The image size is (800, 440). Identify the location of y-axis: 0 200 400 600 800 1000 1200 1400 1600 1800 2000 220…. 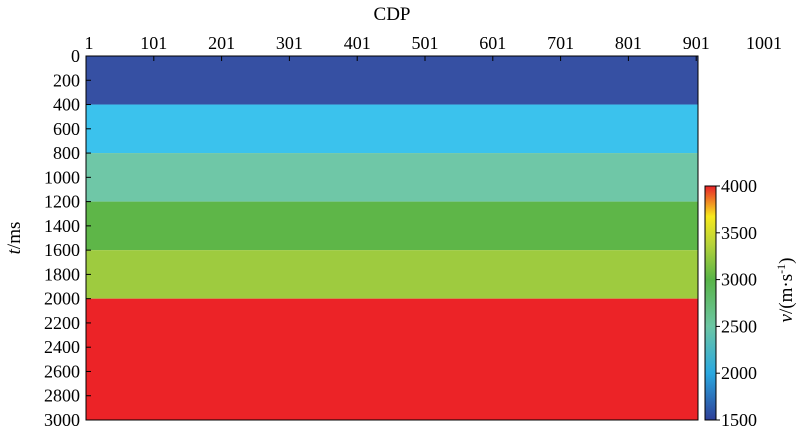
(67, 238).